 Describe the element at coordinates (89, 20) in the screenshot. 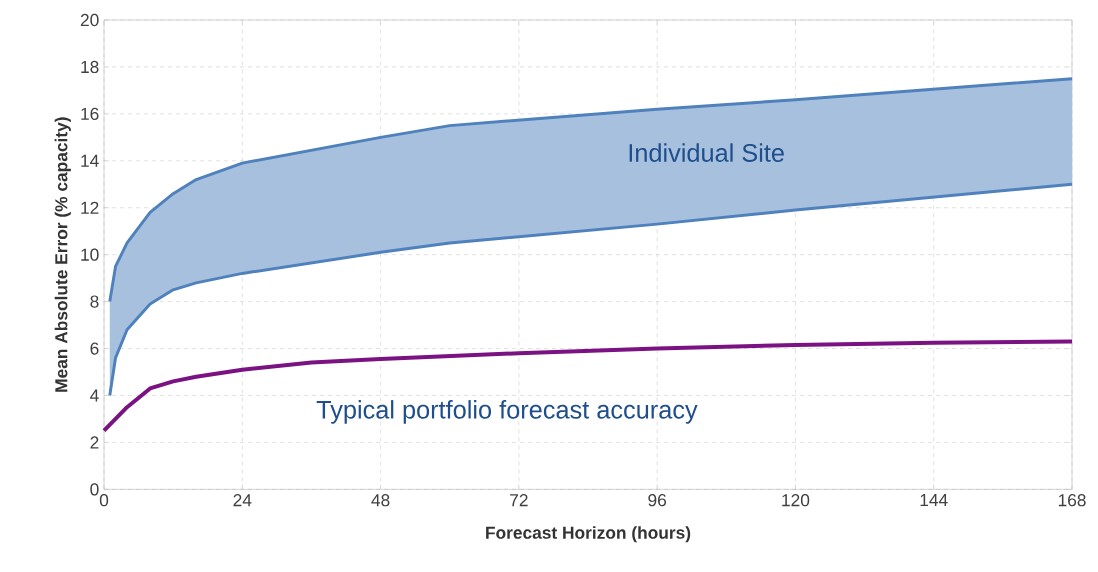

I see `y-tick-label: 20` at that location.